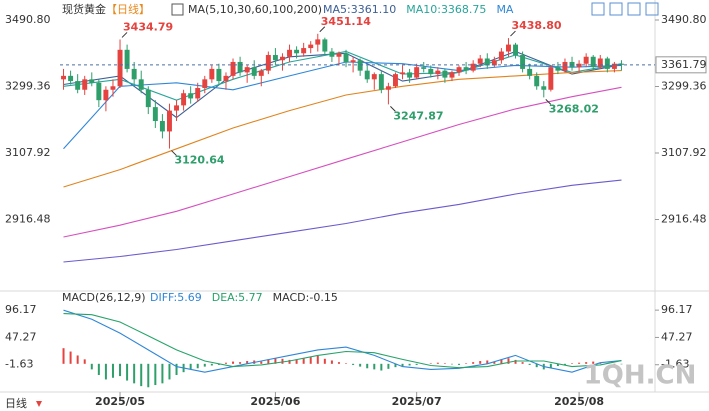 Image resolution: width=709 pixels, height=411 pixels. Describe the element at coordinates (120, 401) in the screenshot. I see `x-tick-label: 2025/05` at that location.